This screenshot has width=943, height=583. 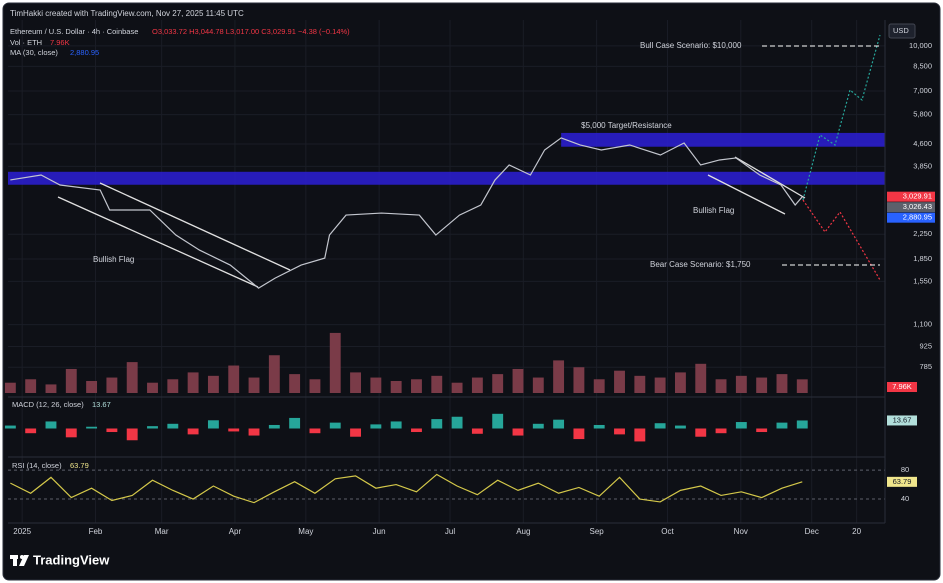 I want to click on x-tick-label: Dec, so click(x=812, y=531).